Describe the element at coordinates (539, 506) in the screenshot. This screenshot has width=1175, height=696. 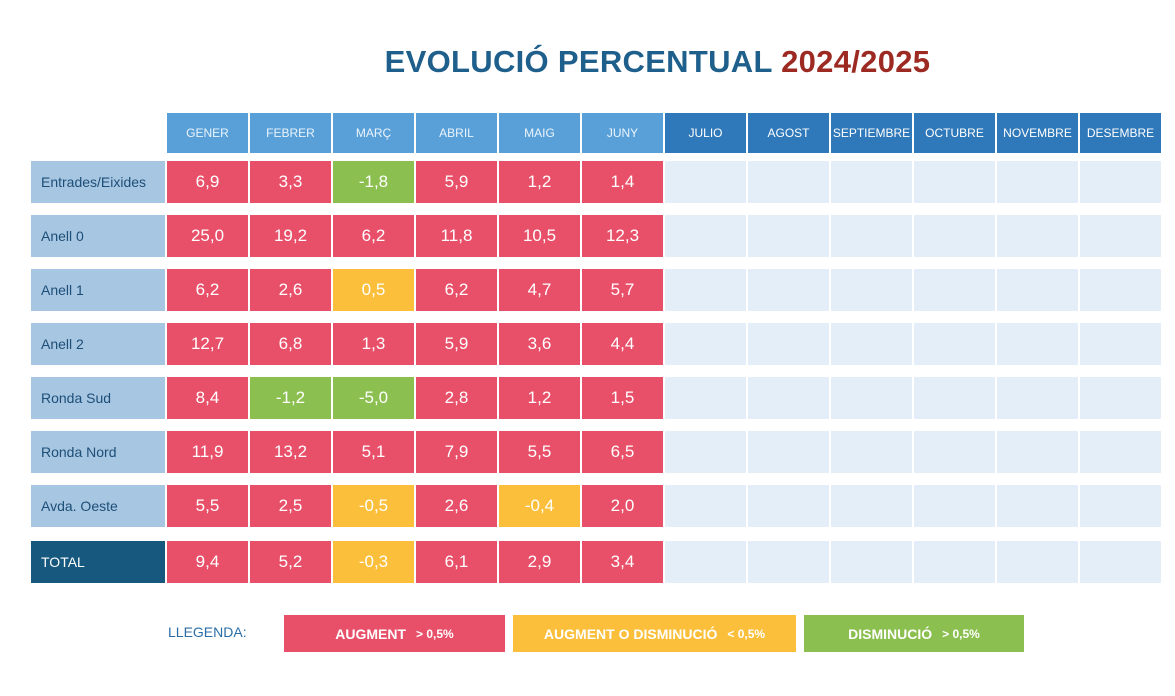
I see `value-cell: -0,4` at that location.